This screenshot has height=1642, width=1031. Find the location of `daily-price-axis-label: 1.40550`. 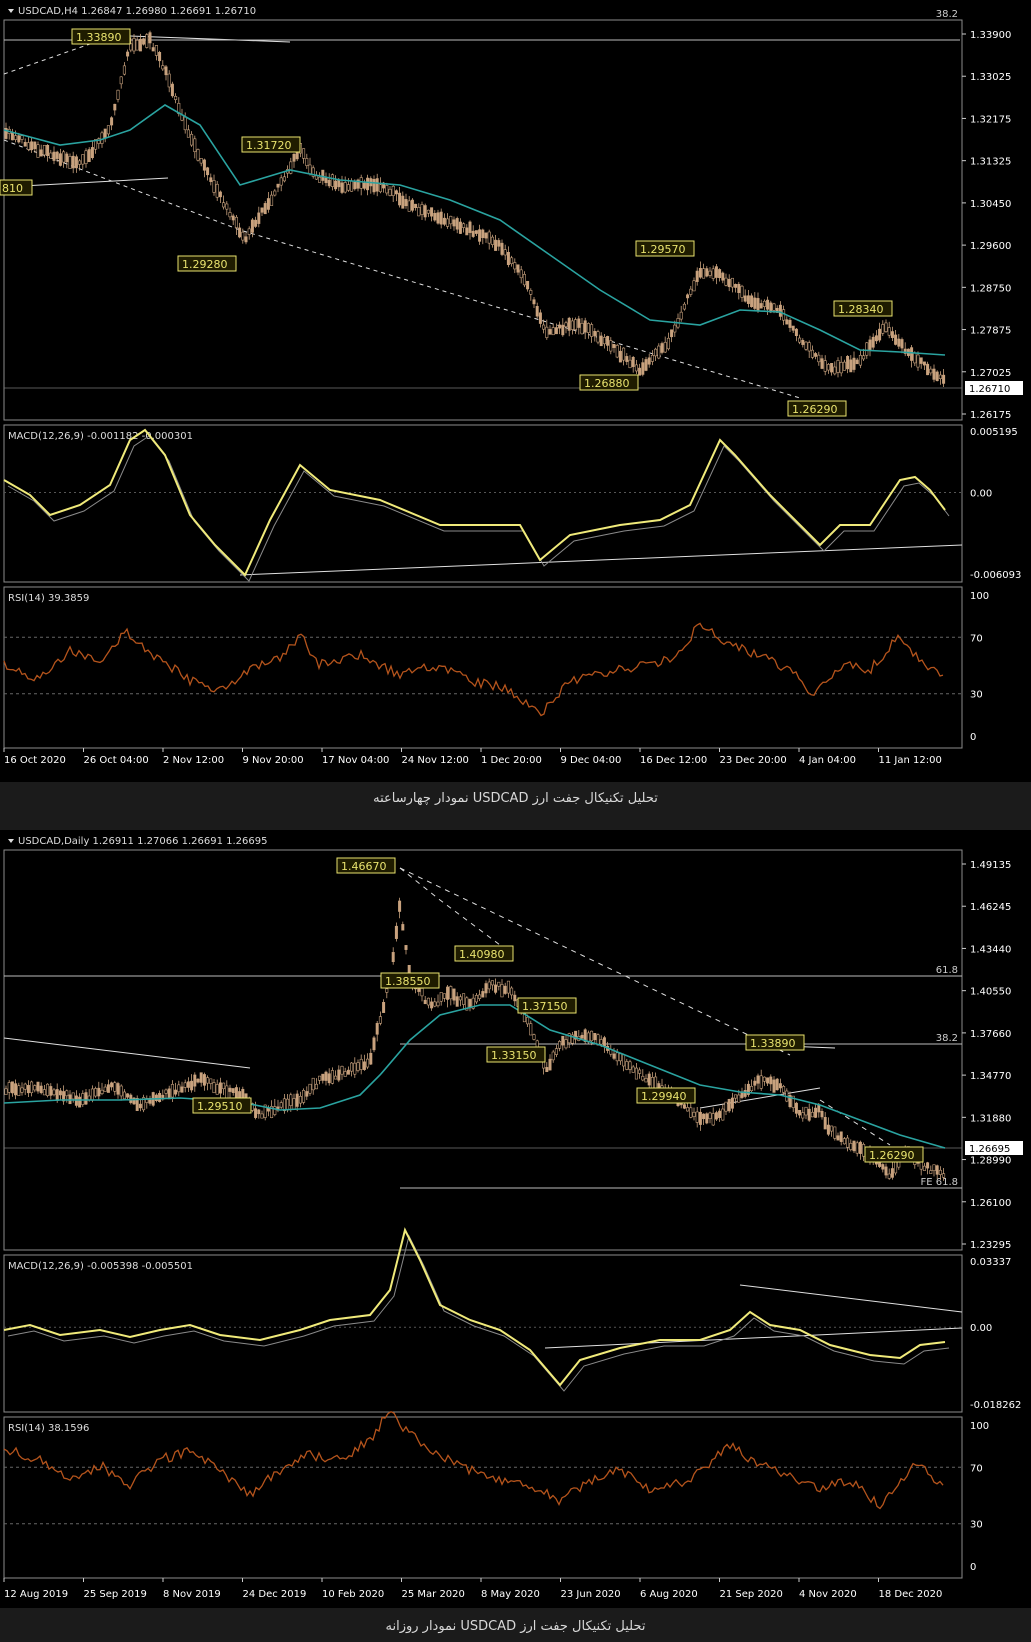

daily-price-axis-label: 1.40550 is located at coordinates (990, 992).